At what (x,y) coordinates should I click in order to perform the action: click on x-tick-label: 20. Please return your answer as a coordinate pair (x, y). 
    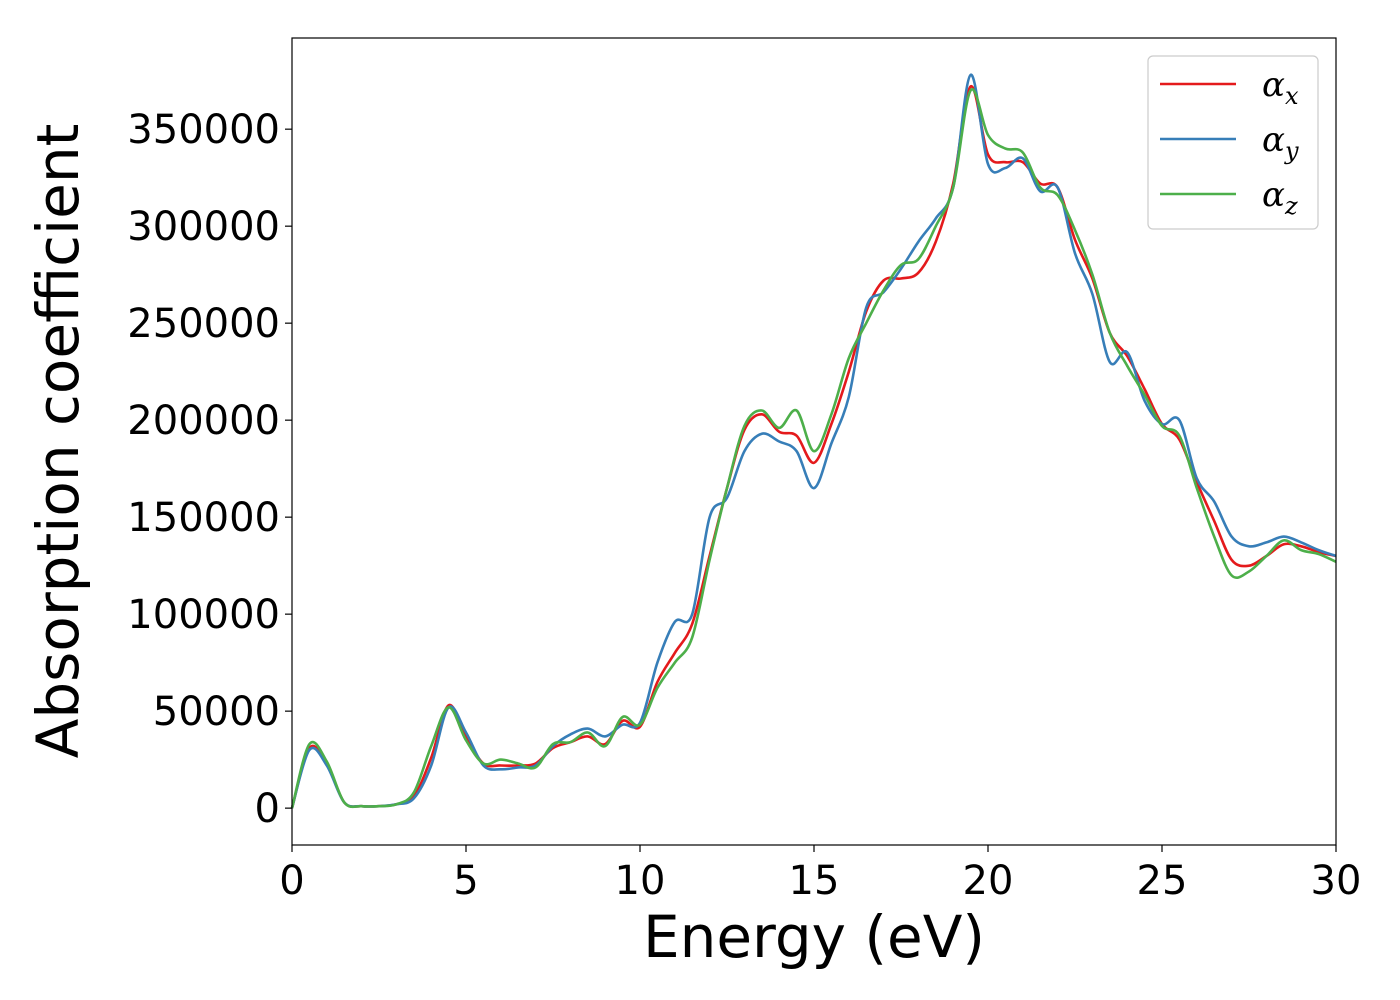
    Looking at the image, I should click on (988, 881).